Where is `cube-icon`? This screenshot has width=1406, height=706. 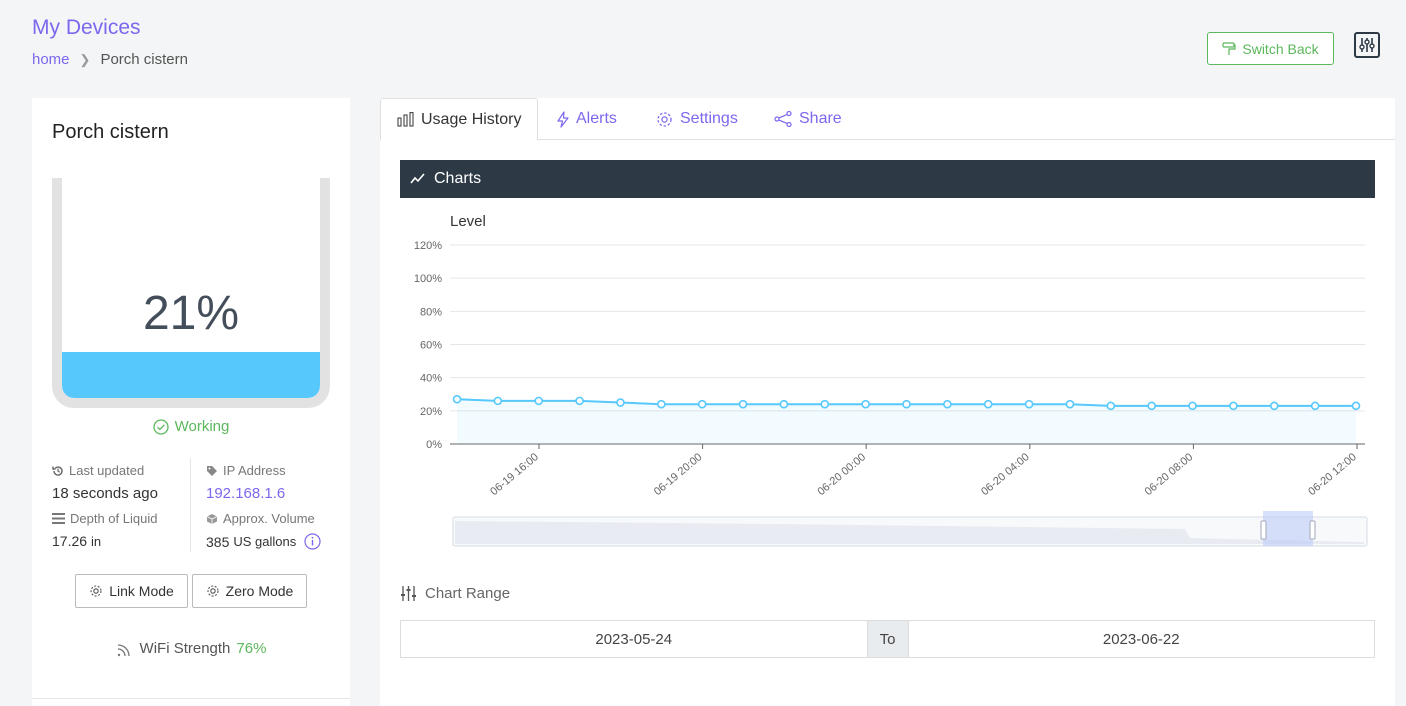 cube-icon is located at coordinates (212, 518).